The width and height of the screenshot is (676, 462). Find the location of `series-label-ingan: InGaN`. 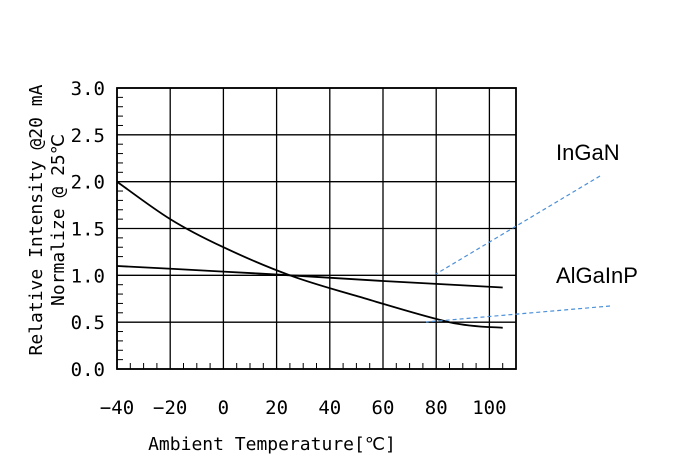

series-label-ingan: InGaN is located at coordinates (588, 152).